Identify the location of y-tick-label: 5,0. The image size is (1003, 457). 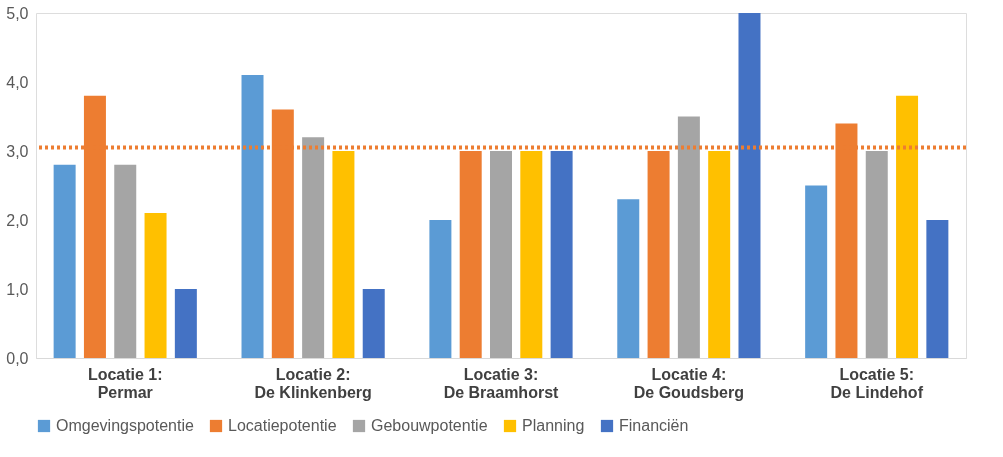
(17, 13).